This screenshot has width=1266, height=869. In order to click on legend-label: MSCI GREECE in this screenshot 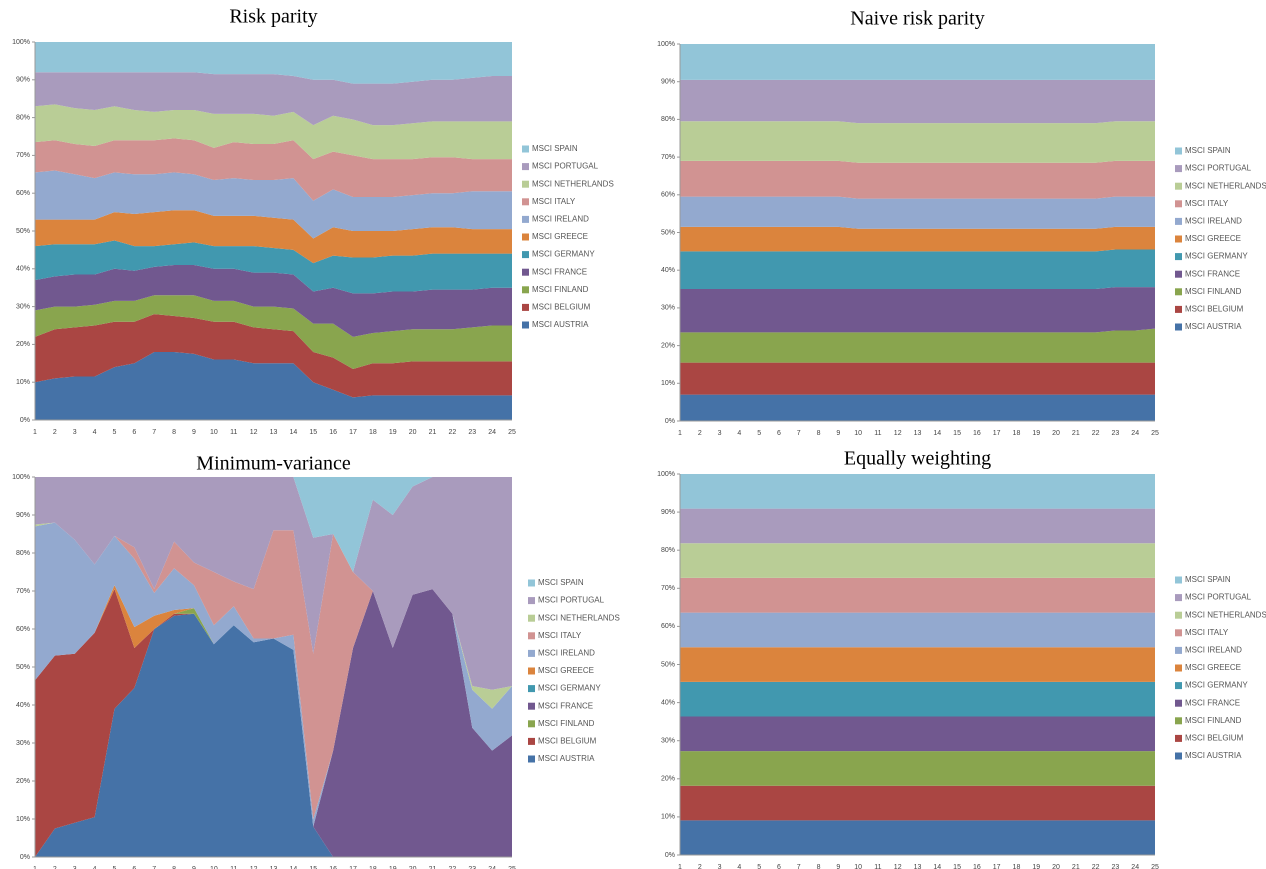, I will do `click(560, 236)`.